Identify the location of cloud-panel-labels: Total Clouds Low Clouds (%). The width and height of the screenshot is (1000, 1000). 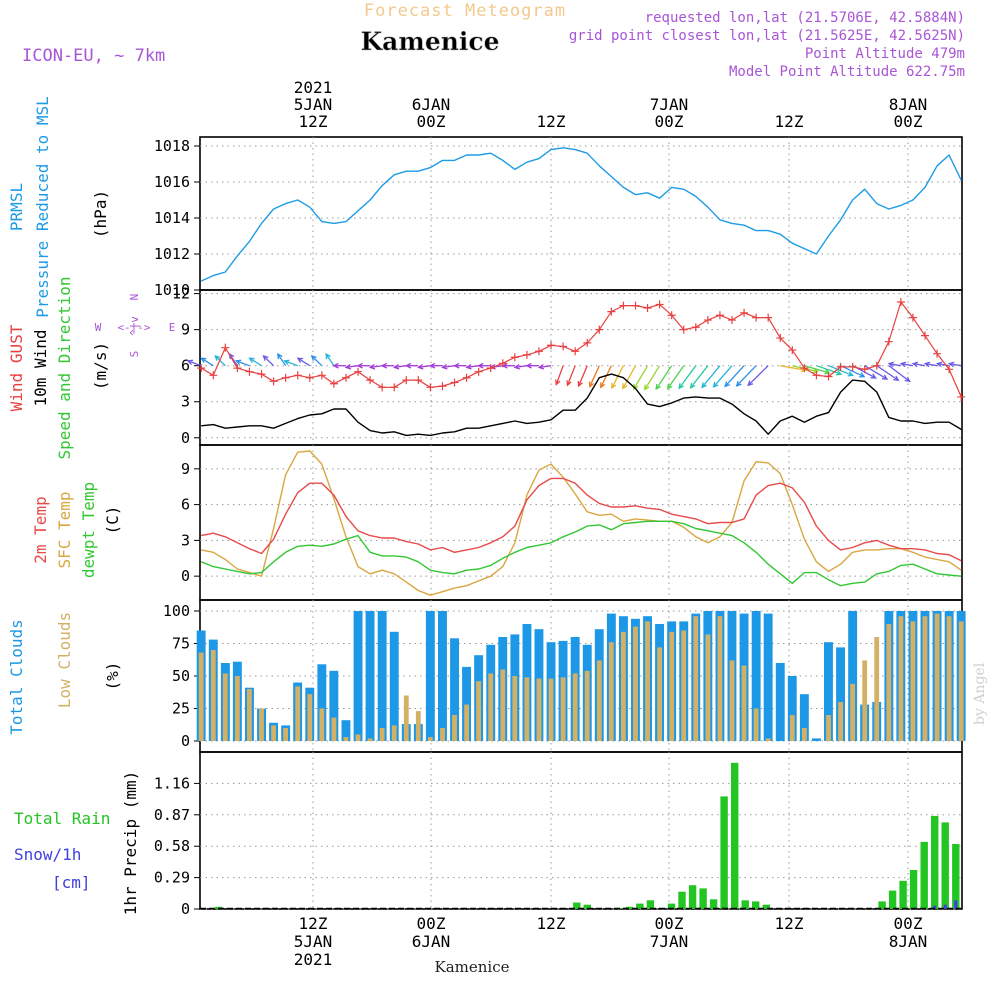
(64, 673).